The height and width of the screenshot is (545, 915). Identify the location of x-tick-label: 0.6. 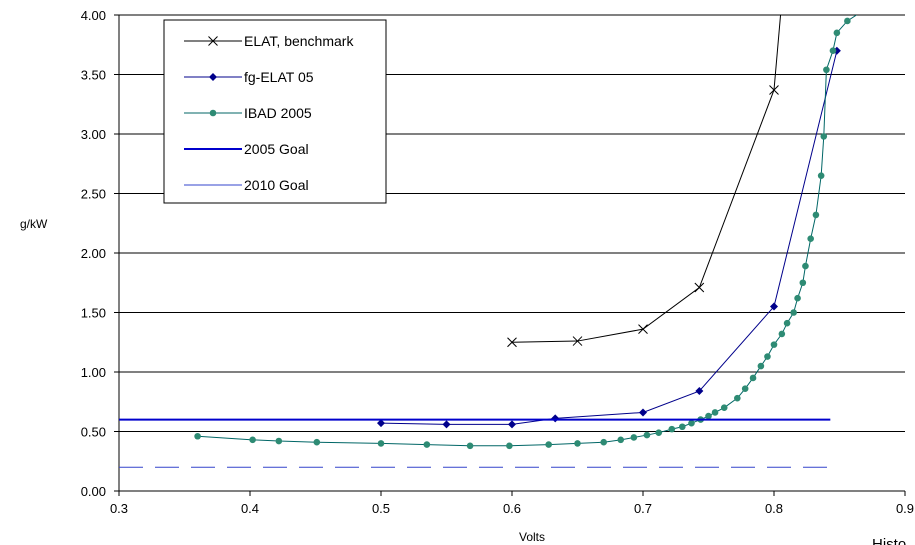
(512, 508).